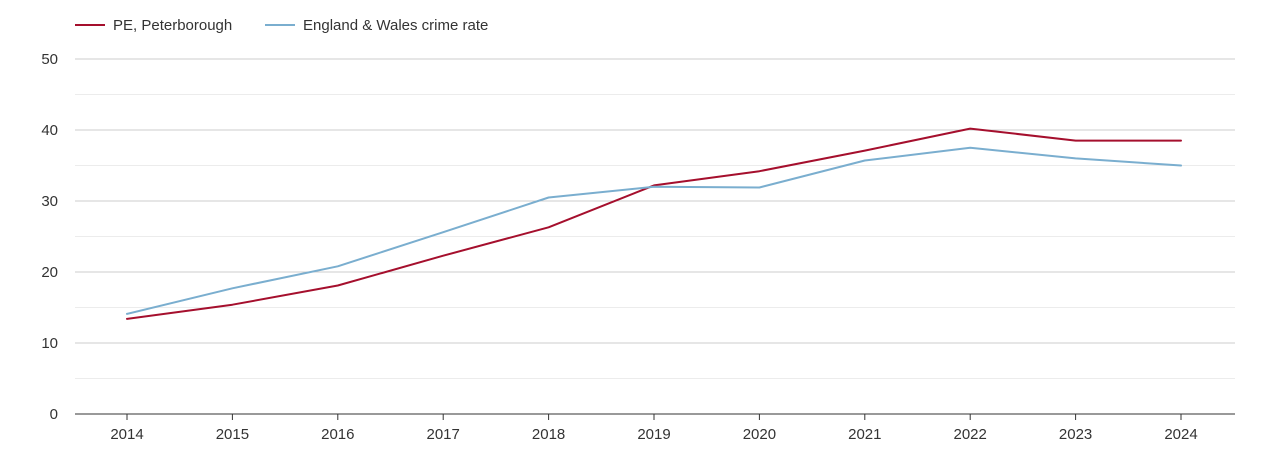 Image resolution: width=1270 pixels, height=450 pixels. I want to click on x-tick-label: 2015, so click(232, 434).